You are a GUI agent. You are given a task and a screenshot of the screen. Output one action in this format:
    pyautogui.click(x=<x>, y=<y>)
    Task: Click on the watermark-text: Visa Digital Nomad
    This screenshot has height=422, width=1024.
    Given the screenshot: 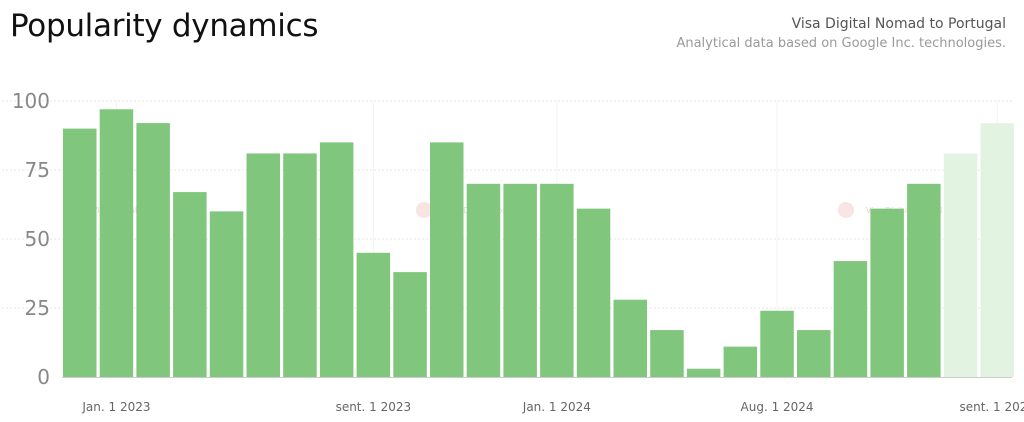 What is the action you would take?
    pyautogui.click(x=904, y=210)
    